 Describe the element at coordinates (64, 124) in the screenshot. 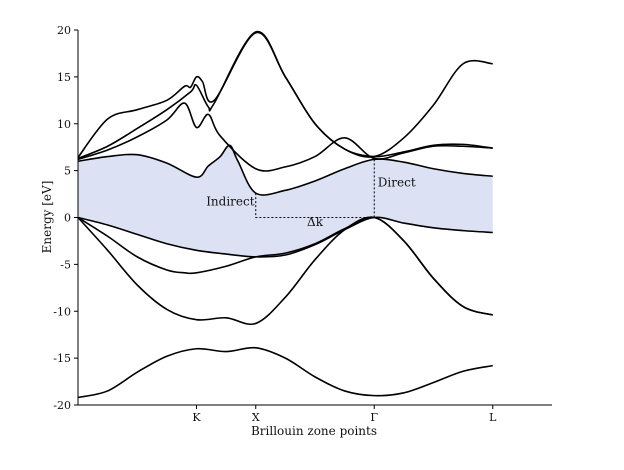

I see `y-tick-label: 10` at that location.